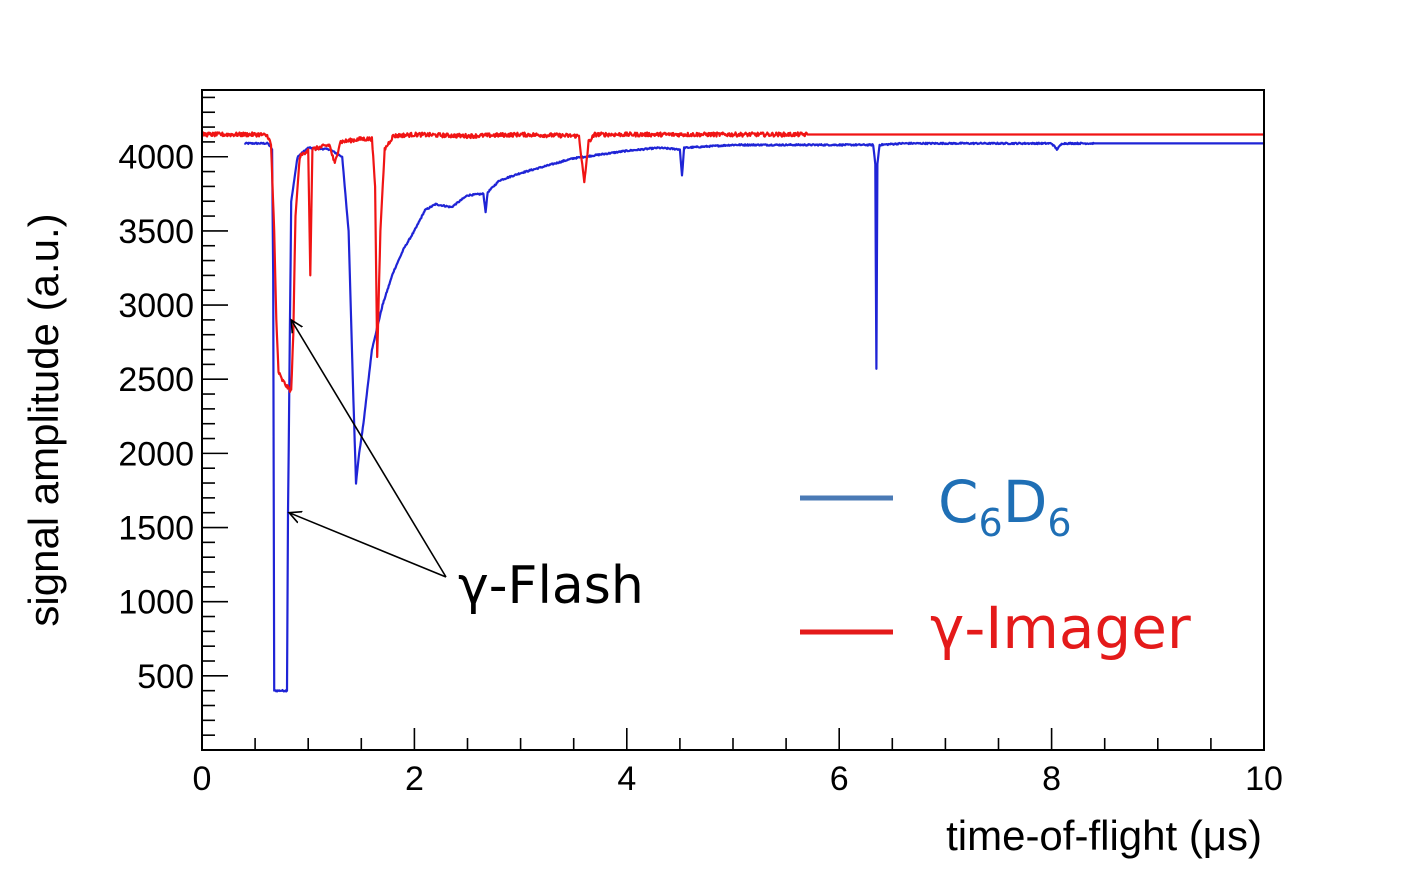  I want to click on y-tick-label: 2500, so click(156, 380).